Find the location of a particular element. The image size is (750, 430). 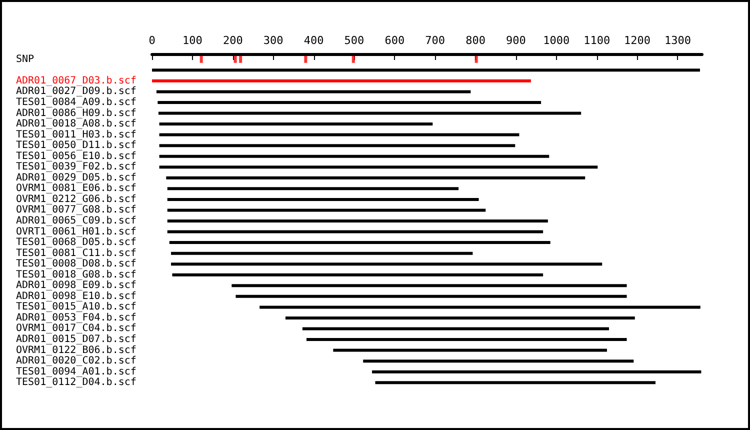

y-tick-label: TES01_0112_D04.b.scf is located at coordinates (76, 382).